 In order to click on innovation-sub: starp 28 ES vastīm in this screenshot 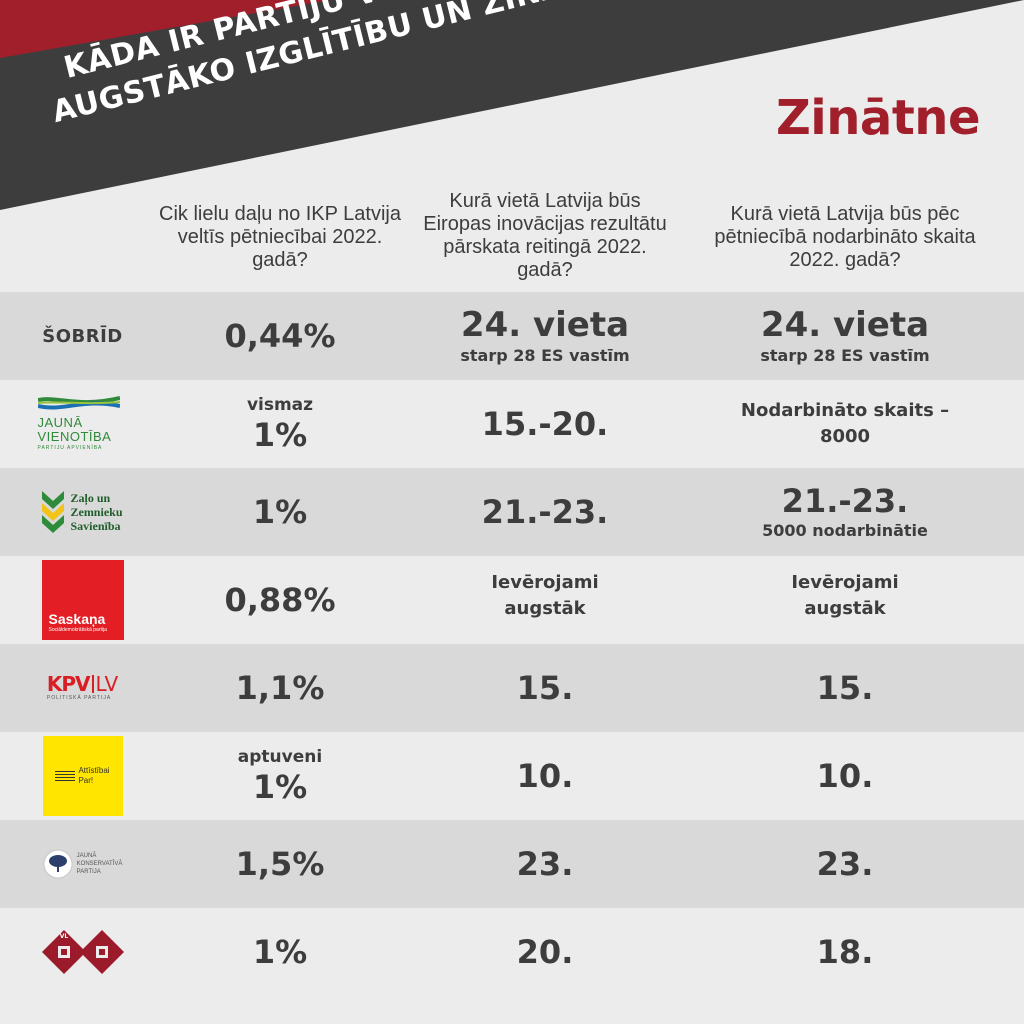, I will do `click(545, 355)`.